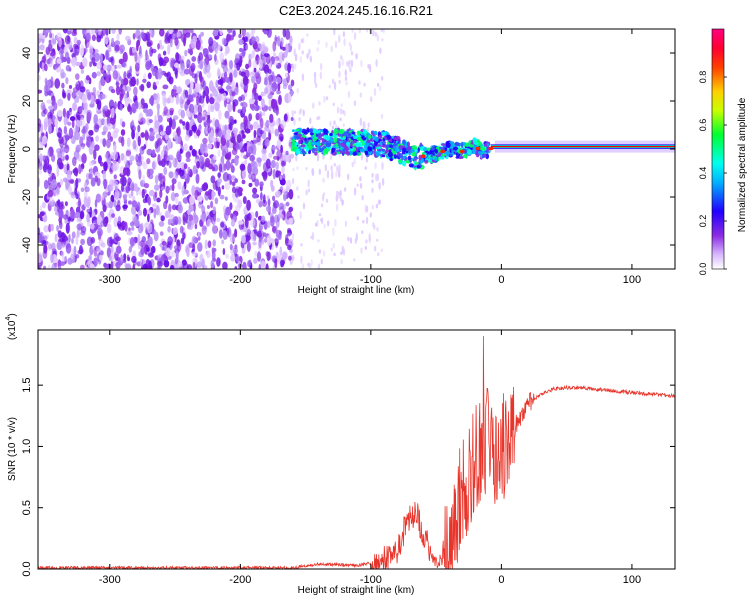  Describe the element at coordinates (27, 385) in the screenshot. I see `y-tick-label: 1.5` at that location.